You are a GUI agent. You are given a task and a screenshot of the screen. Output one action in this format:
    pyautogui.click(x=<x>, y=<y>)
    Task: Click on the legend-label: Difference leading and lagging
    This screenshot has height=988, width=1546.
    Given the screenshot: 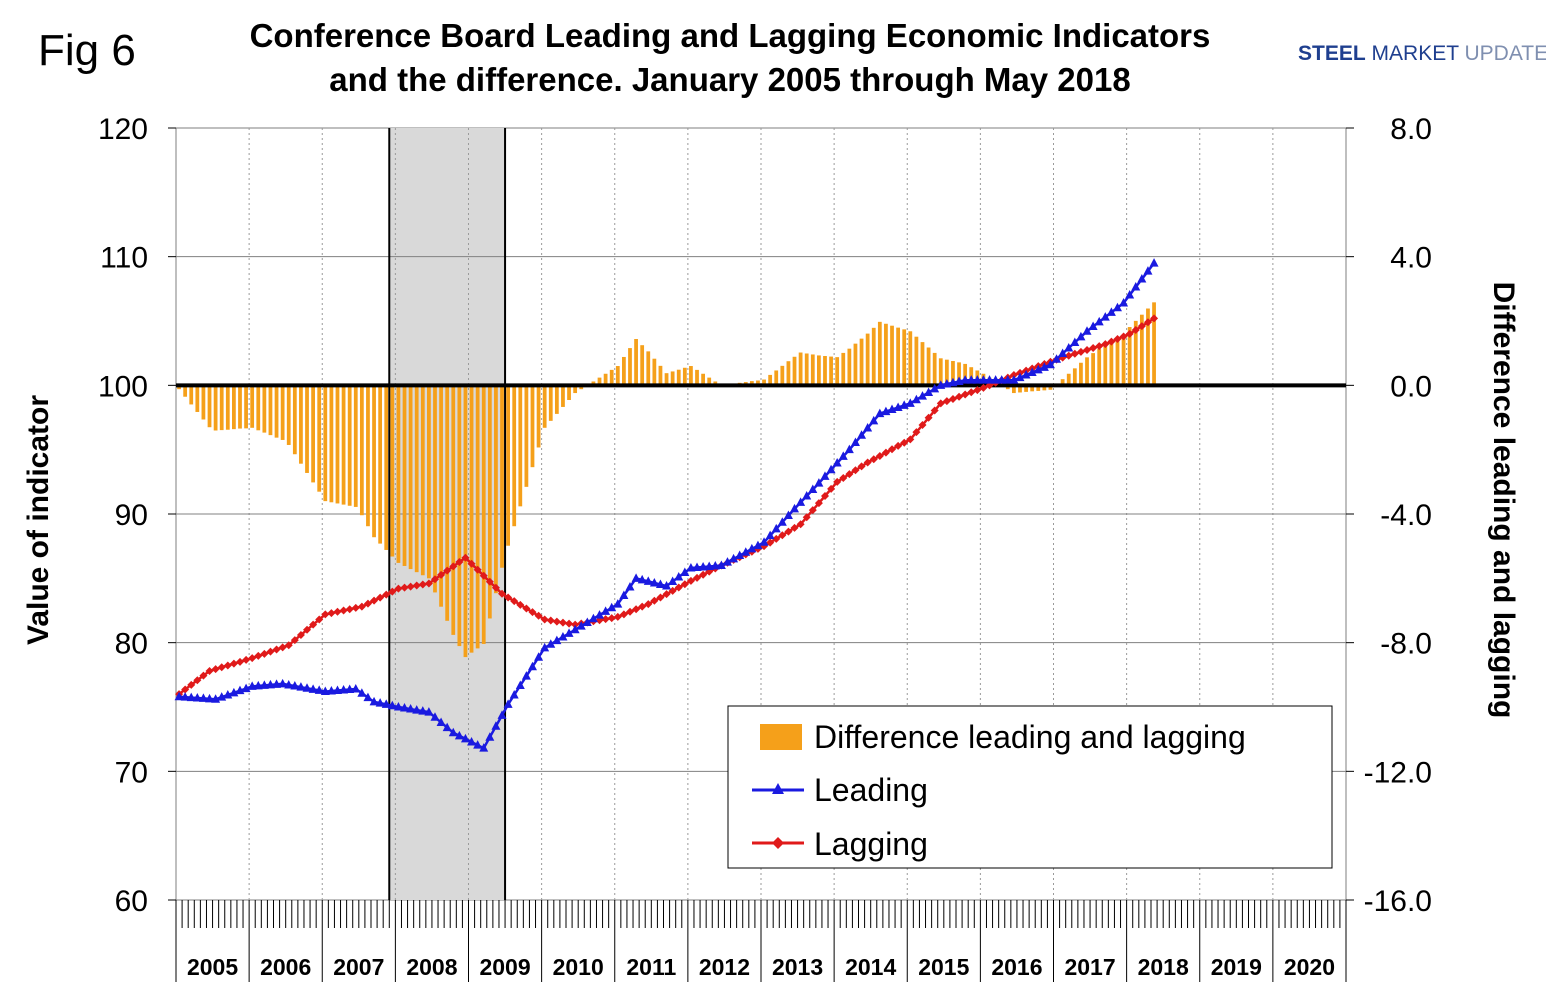 What is the action you would take?
    pyautogui.click(x=1030, y=737)
    